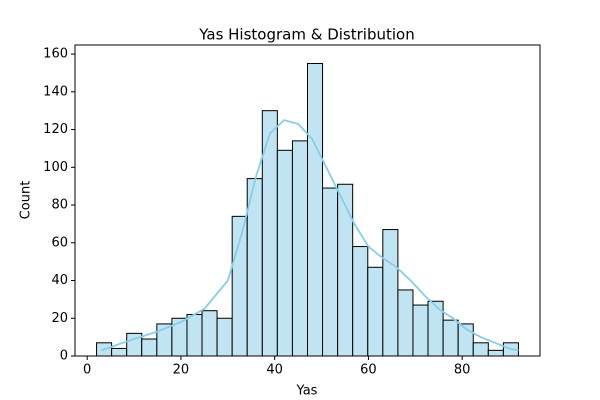  I want to click on chart-title: Yas Histogram & Distribution, so click(306, 35).